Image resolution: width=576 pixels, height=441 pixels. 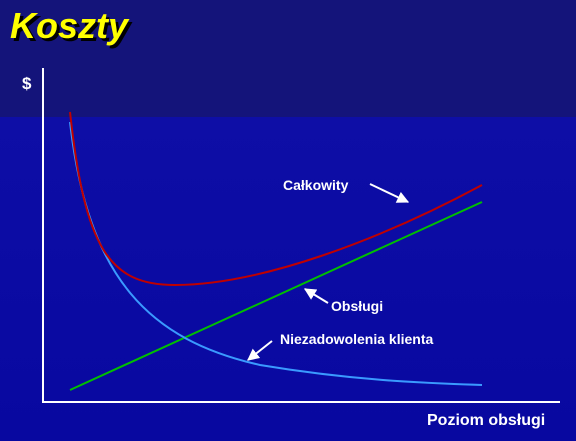 What do you see at coordinates (357, 306) in the screenshot?
I see `curve-label: Obsługi` at bounding box center [357, 306].